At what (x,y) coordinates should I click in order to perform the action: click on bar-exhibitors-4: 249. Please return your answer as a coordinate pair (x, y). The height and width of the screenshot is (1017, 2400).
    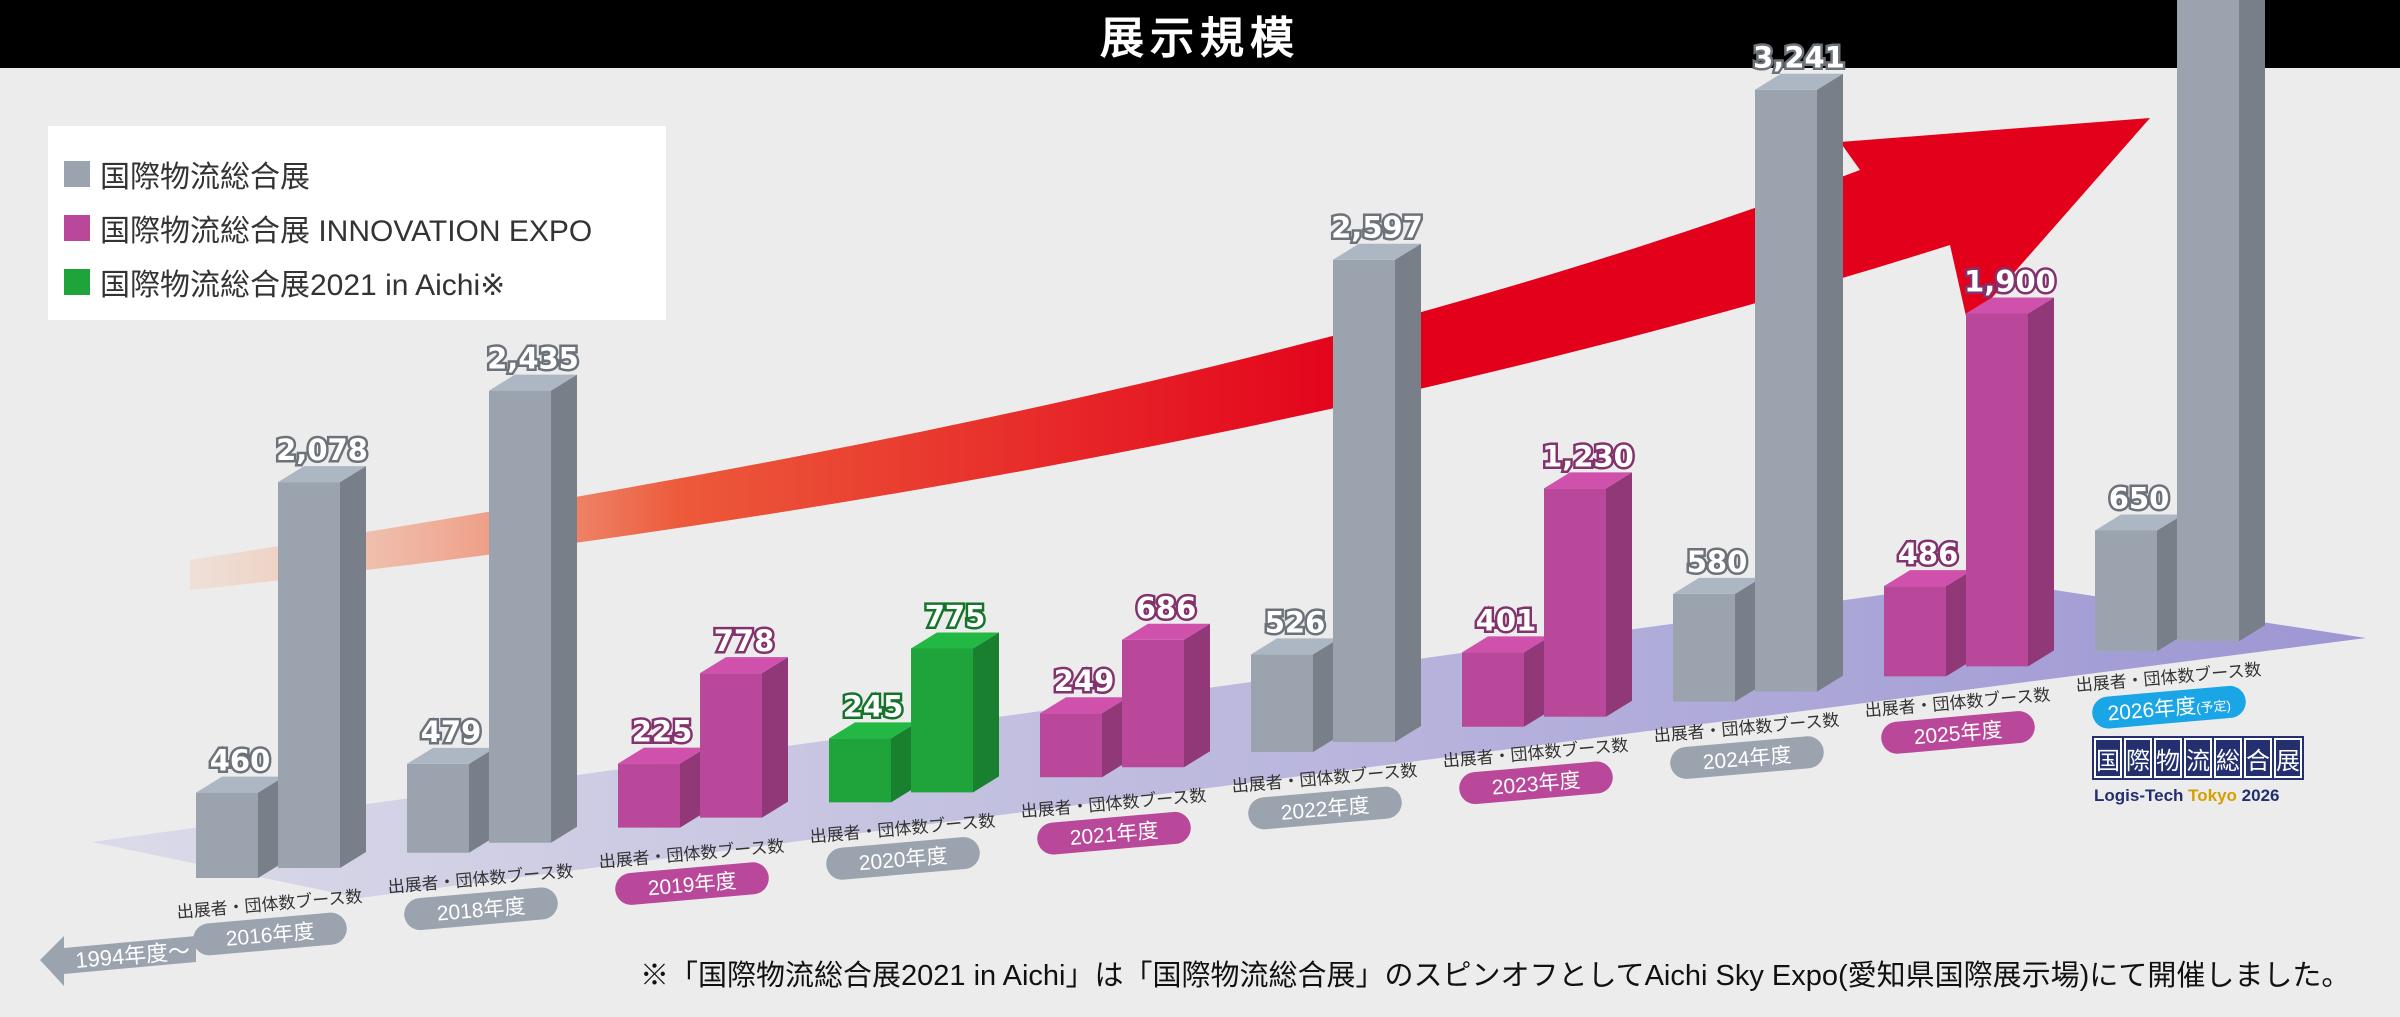
    Looking at the image, I should click on (1084, 720).